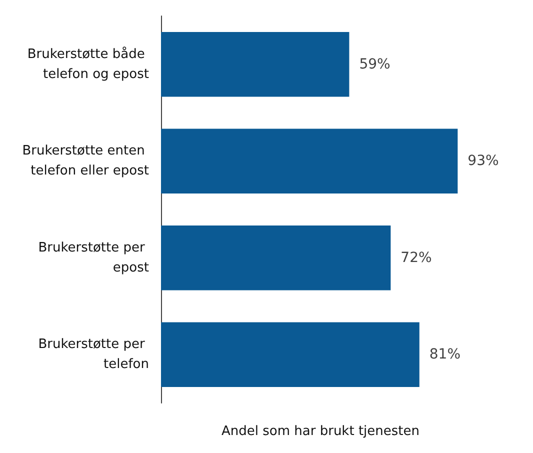 This screenshot has width=533, height=453. Describe the element at coordinates (483, 161) in the screenshot. I see `data-label: 93%` at that location.